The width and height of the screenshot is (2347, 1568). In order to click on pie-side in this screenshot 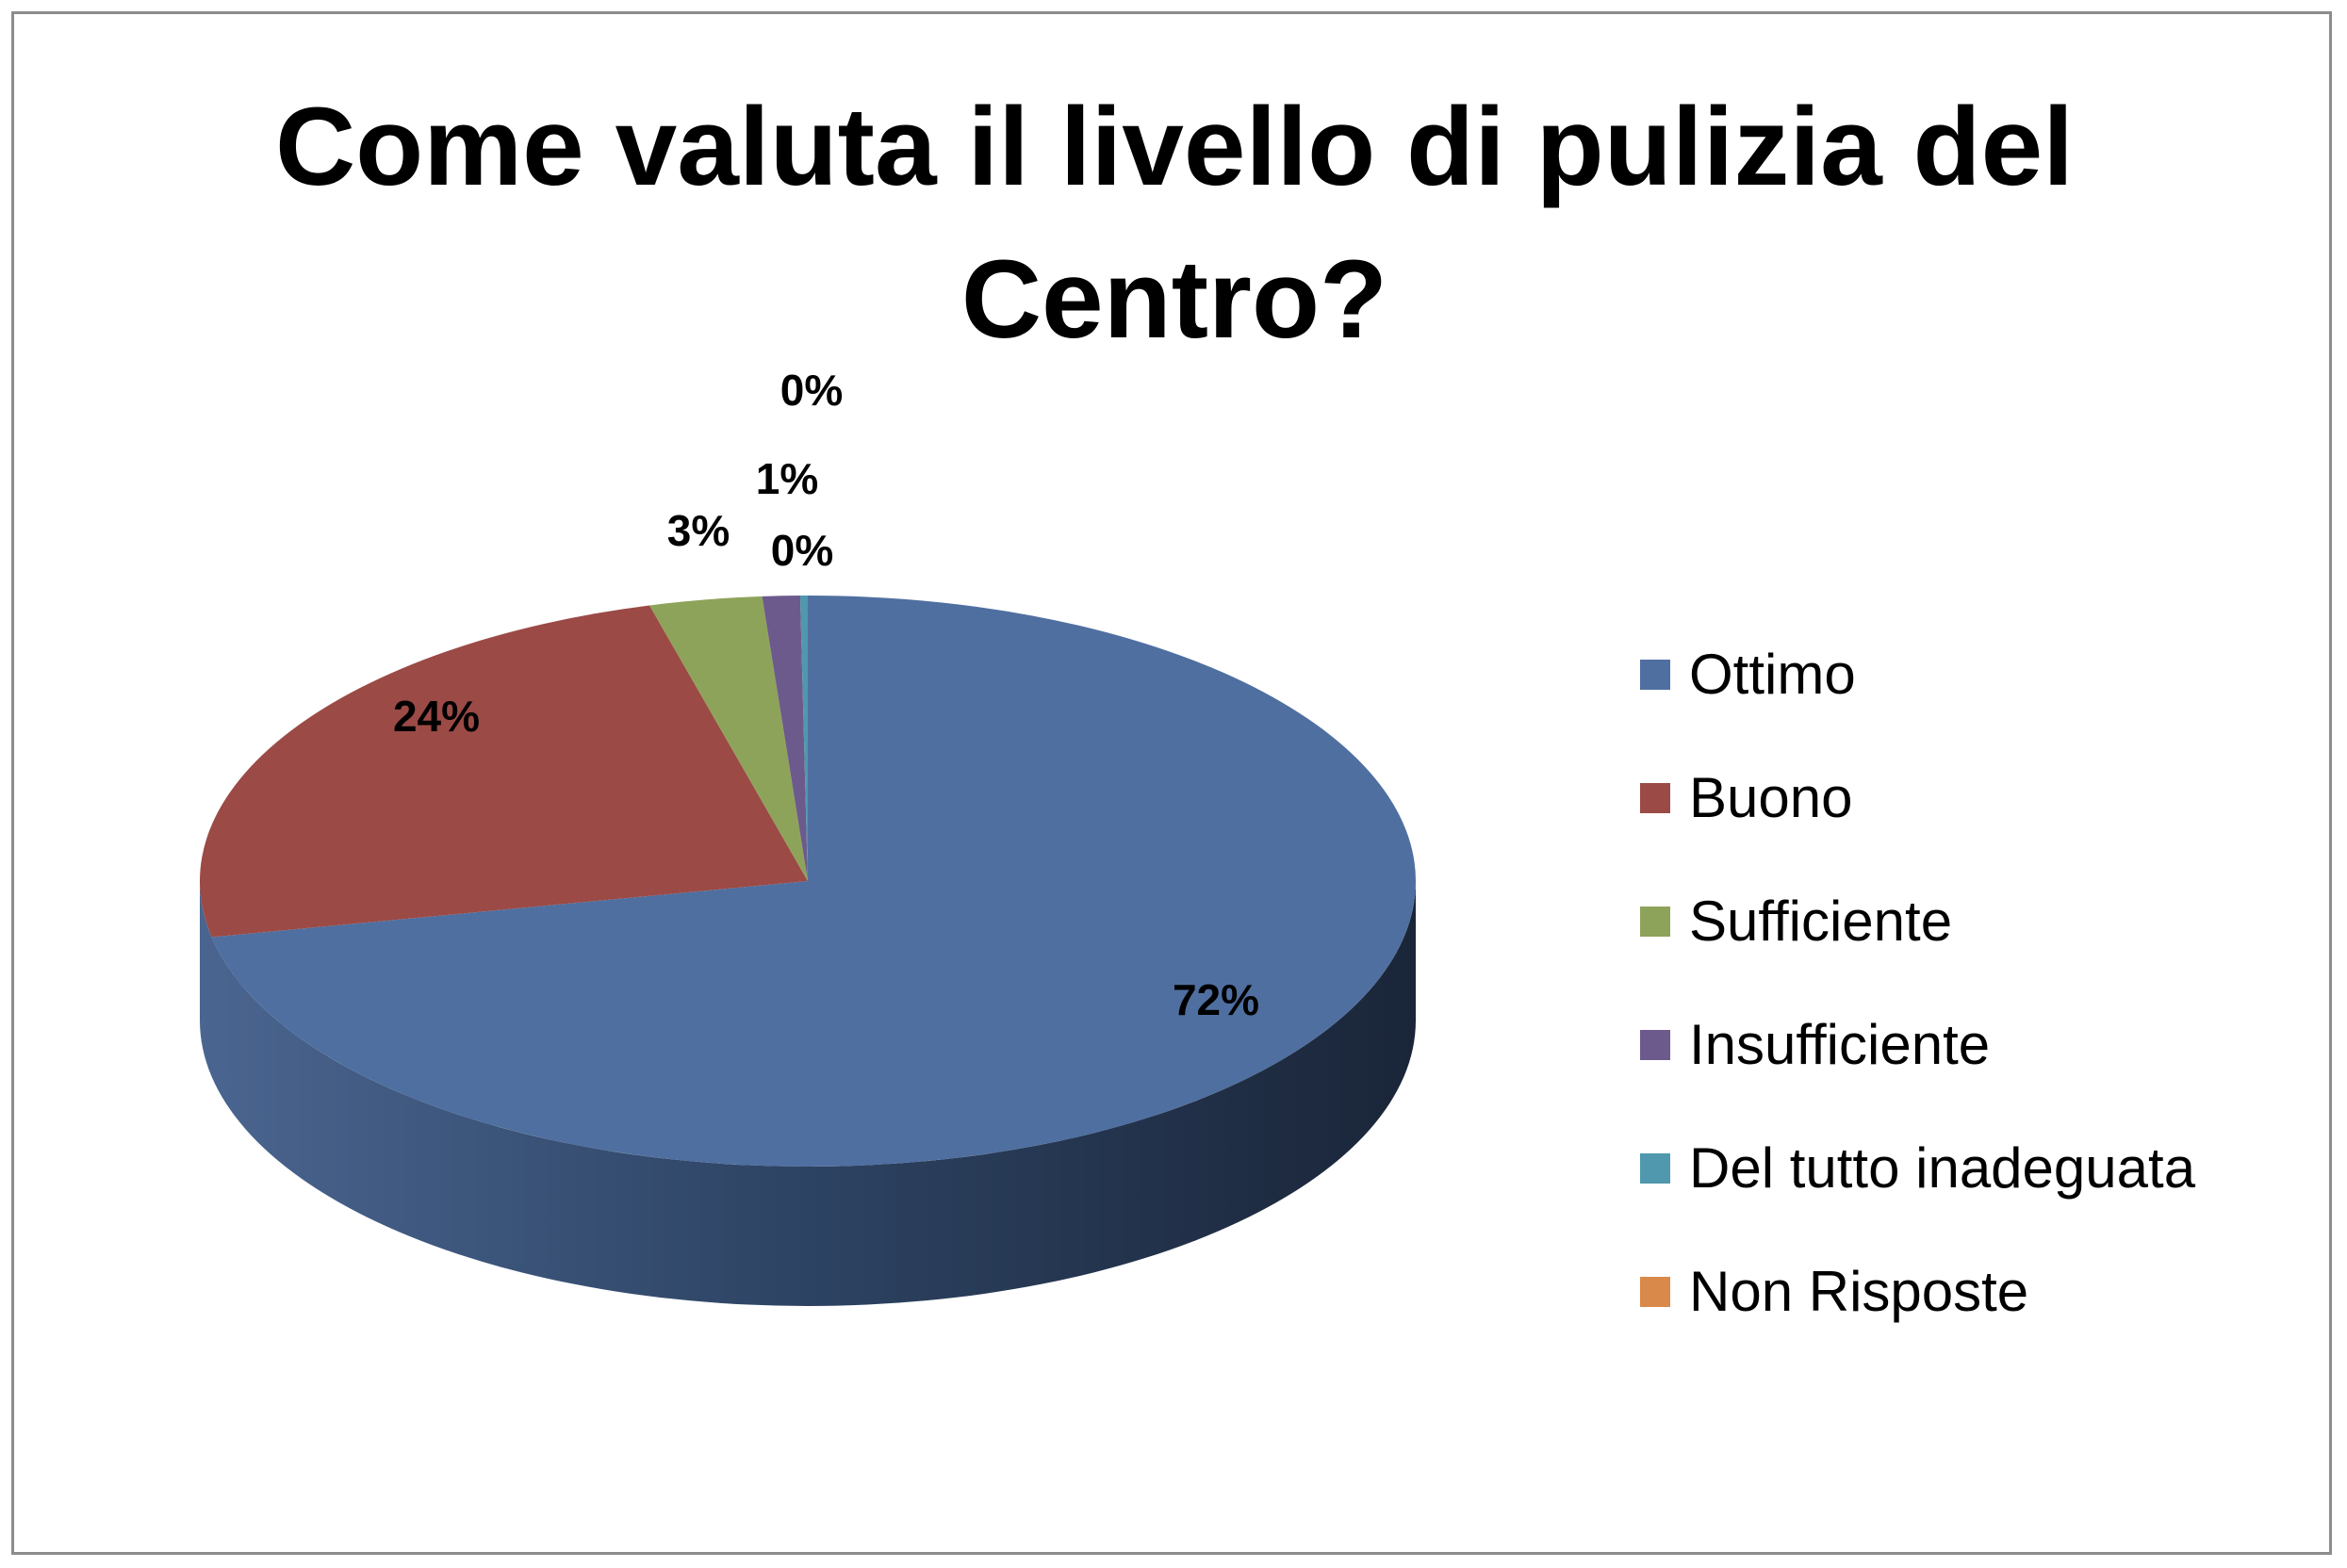, I will do `click(808, 1093)`.